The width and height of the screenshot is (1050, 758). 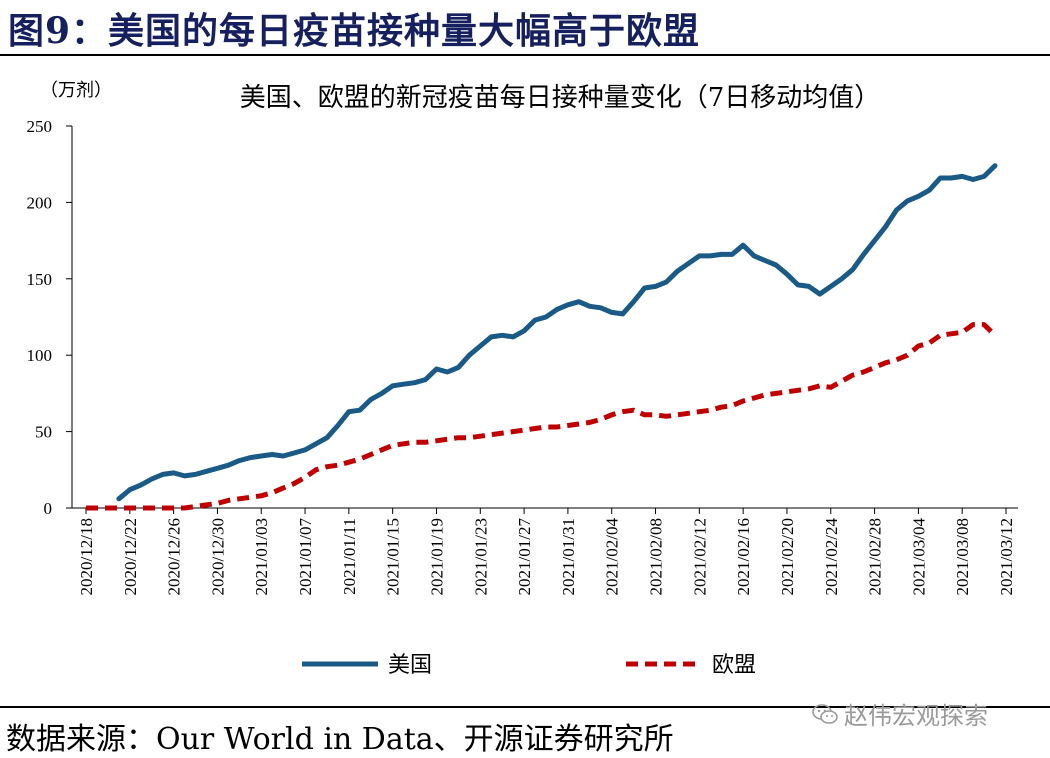 I want to click on x-tick-label-2020/12/30: 2020/12/30, so click(x=217, y=556).